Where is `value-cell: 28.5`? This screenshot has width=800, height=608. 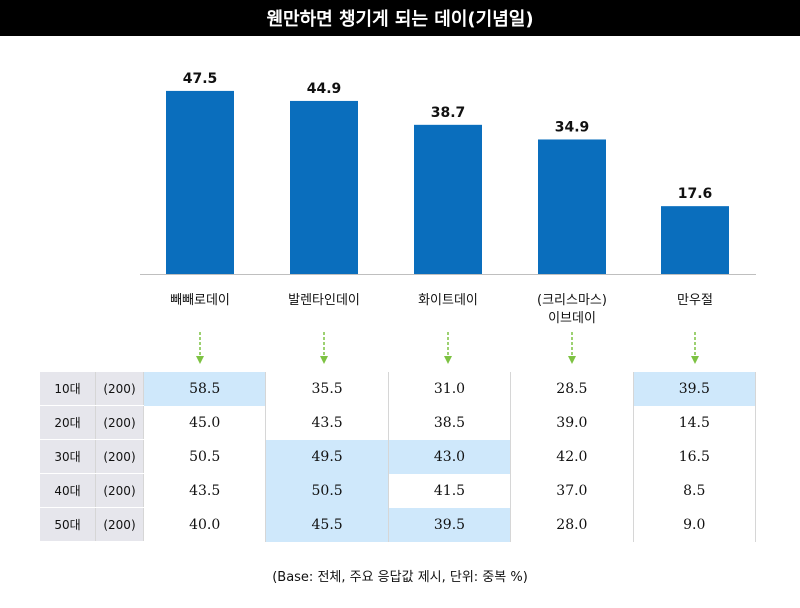
value-cell: 28.5 is located at coordinates (572, 389).